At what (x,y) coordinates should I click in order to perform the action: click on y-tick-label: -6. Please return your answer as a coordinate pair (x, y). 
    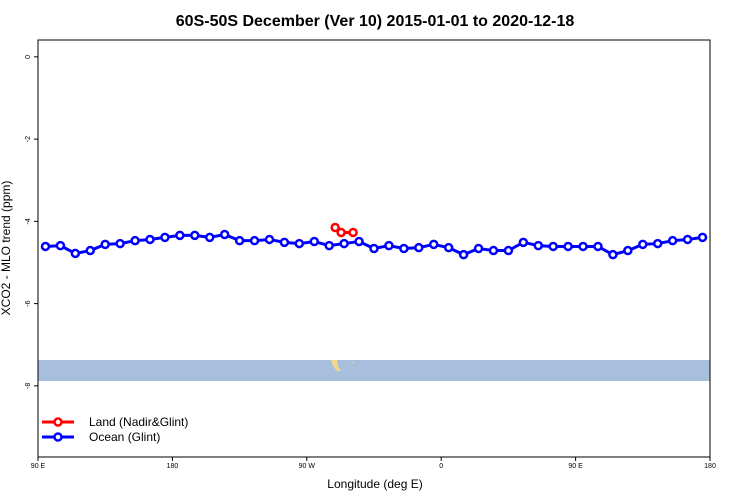
    Looking at the image, I should click on (28, 303).